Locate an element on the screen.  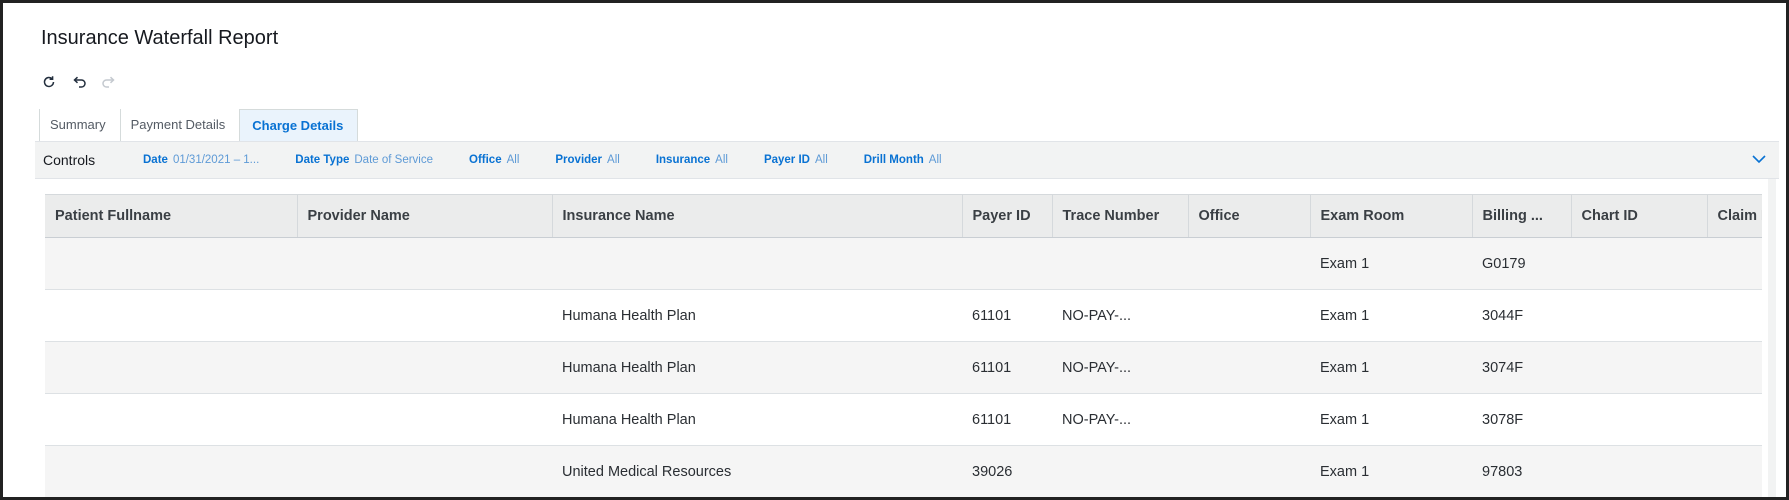
controls-label: Controls is located at coordinates (69, 160).